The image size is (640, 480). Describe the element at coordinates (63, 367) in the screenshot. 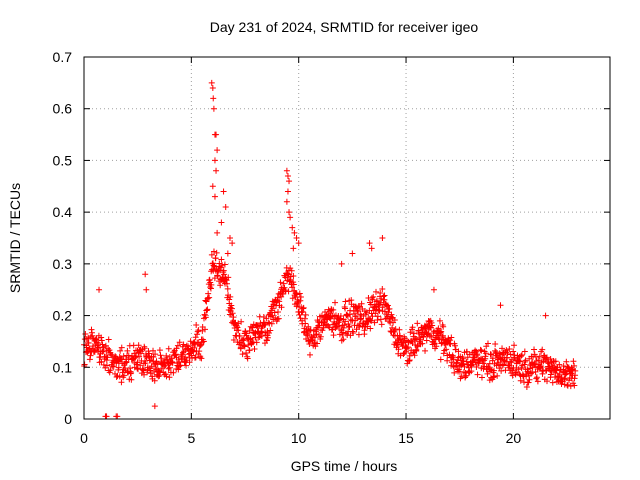

I see `y-tick-label: 0.1` at that location.